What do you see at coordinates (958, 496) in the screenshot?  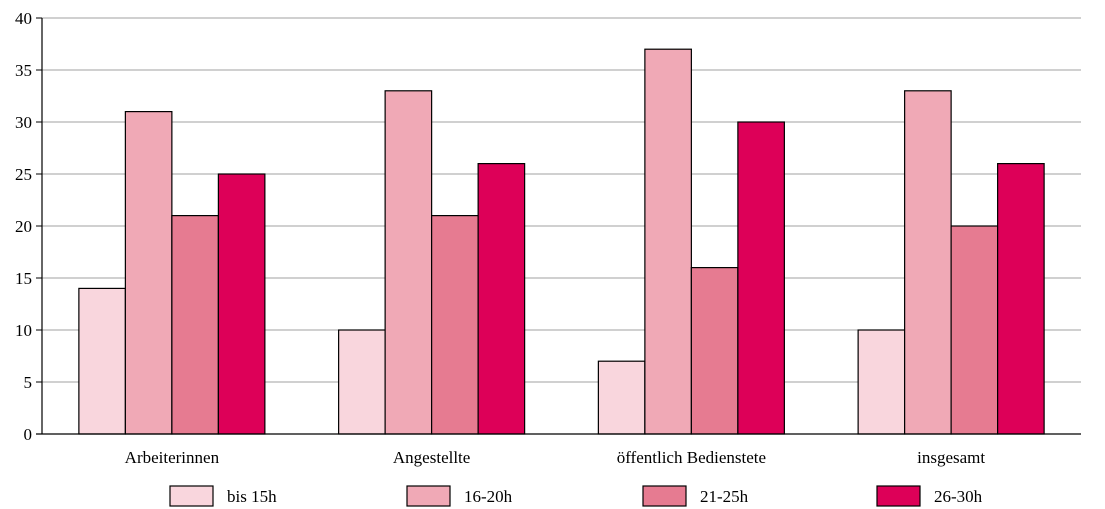 I see `legend-label: 26-30h` at bounding box center [958, 496].